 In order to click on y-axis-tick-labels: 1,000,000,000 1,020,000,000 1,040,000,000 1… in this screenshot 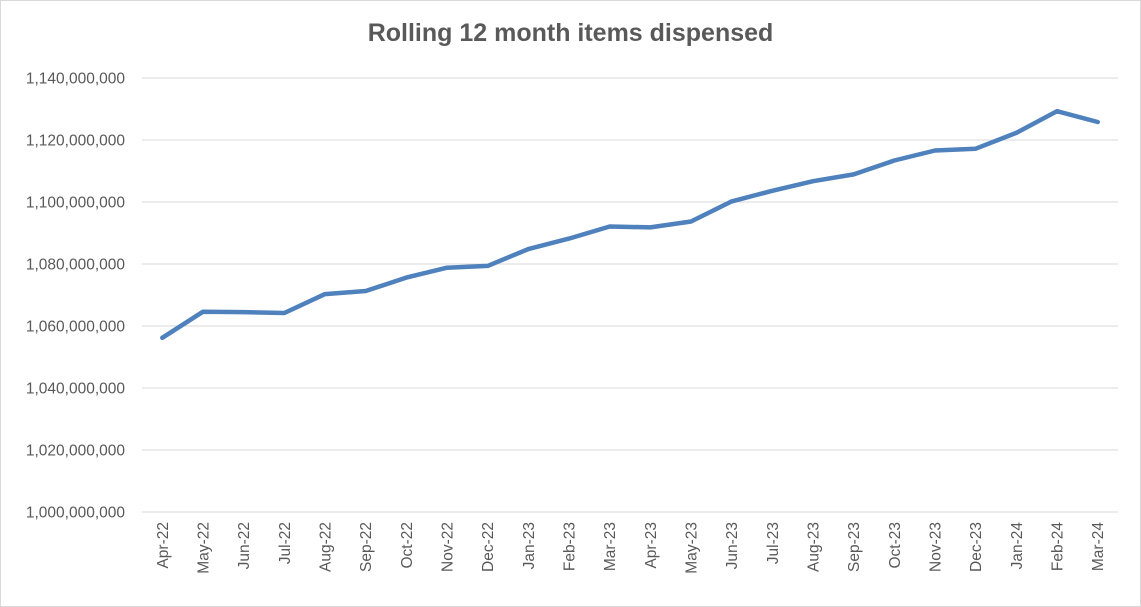, I will do `click(76, 296)`.